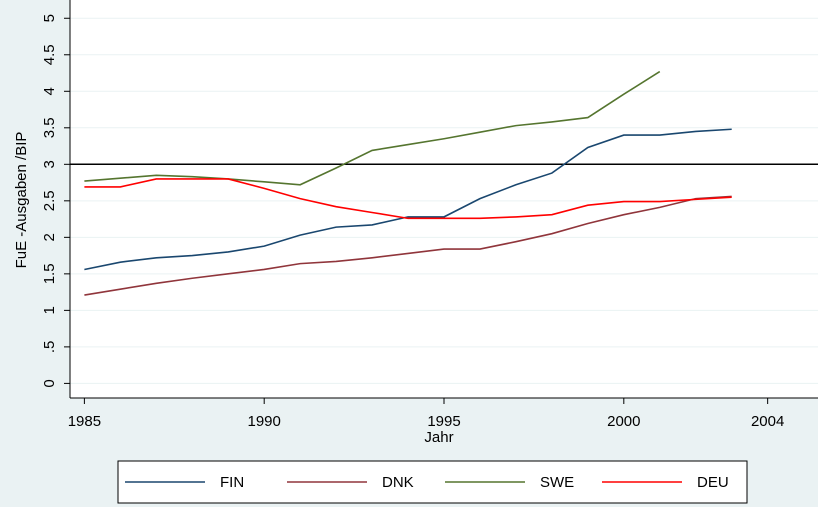  I want to click on x-tick-label: 2000, so click(623, 421).